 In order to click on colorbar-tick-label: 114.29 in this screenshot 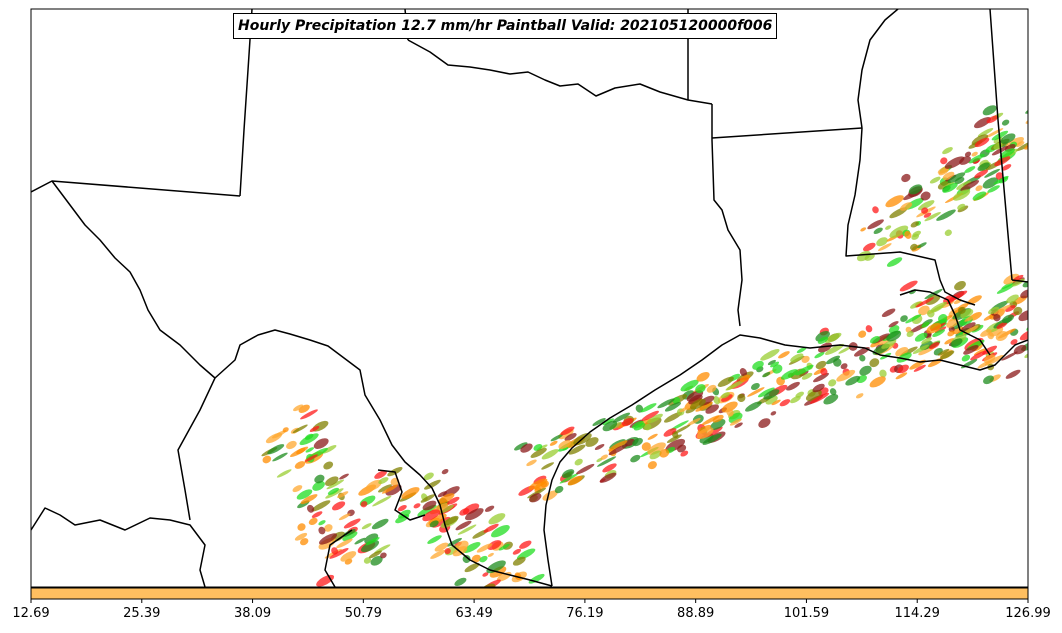, I will do `click(917, 613)`.